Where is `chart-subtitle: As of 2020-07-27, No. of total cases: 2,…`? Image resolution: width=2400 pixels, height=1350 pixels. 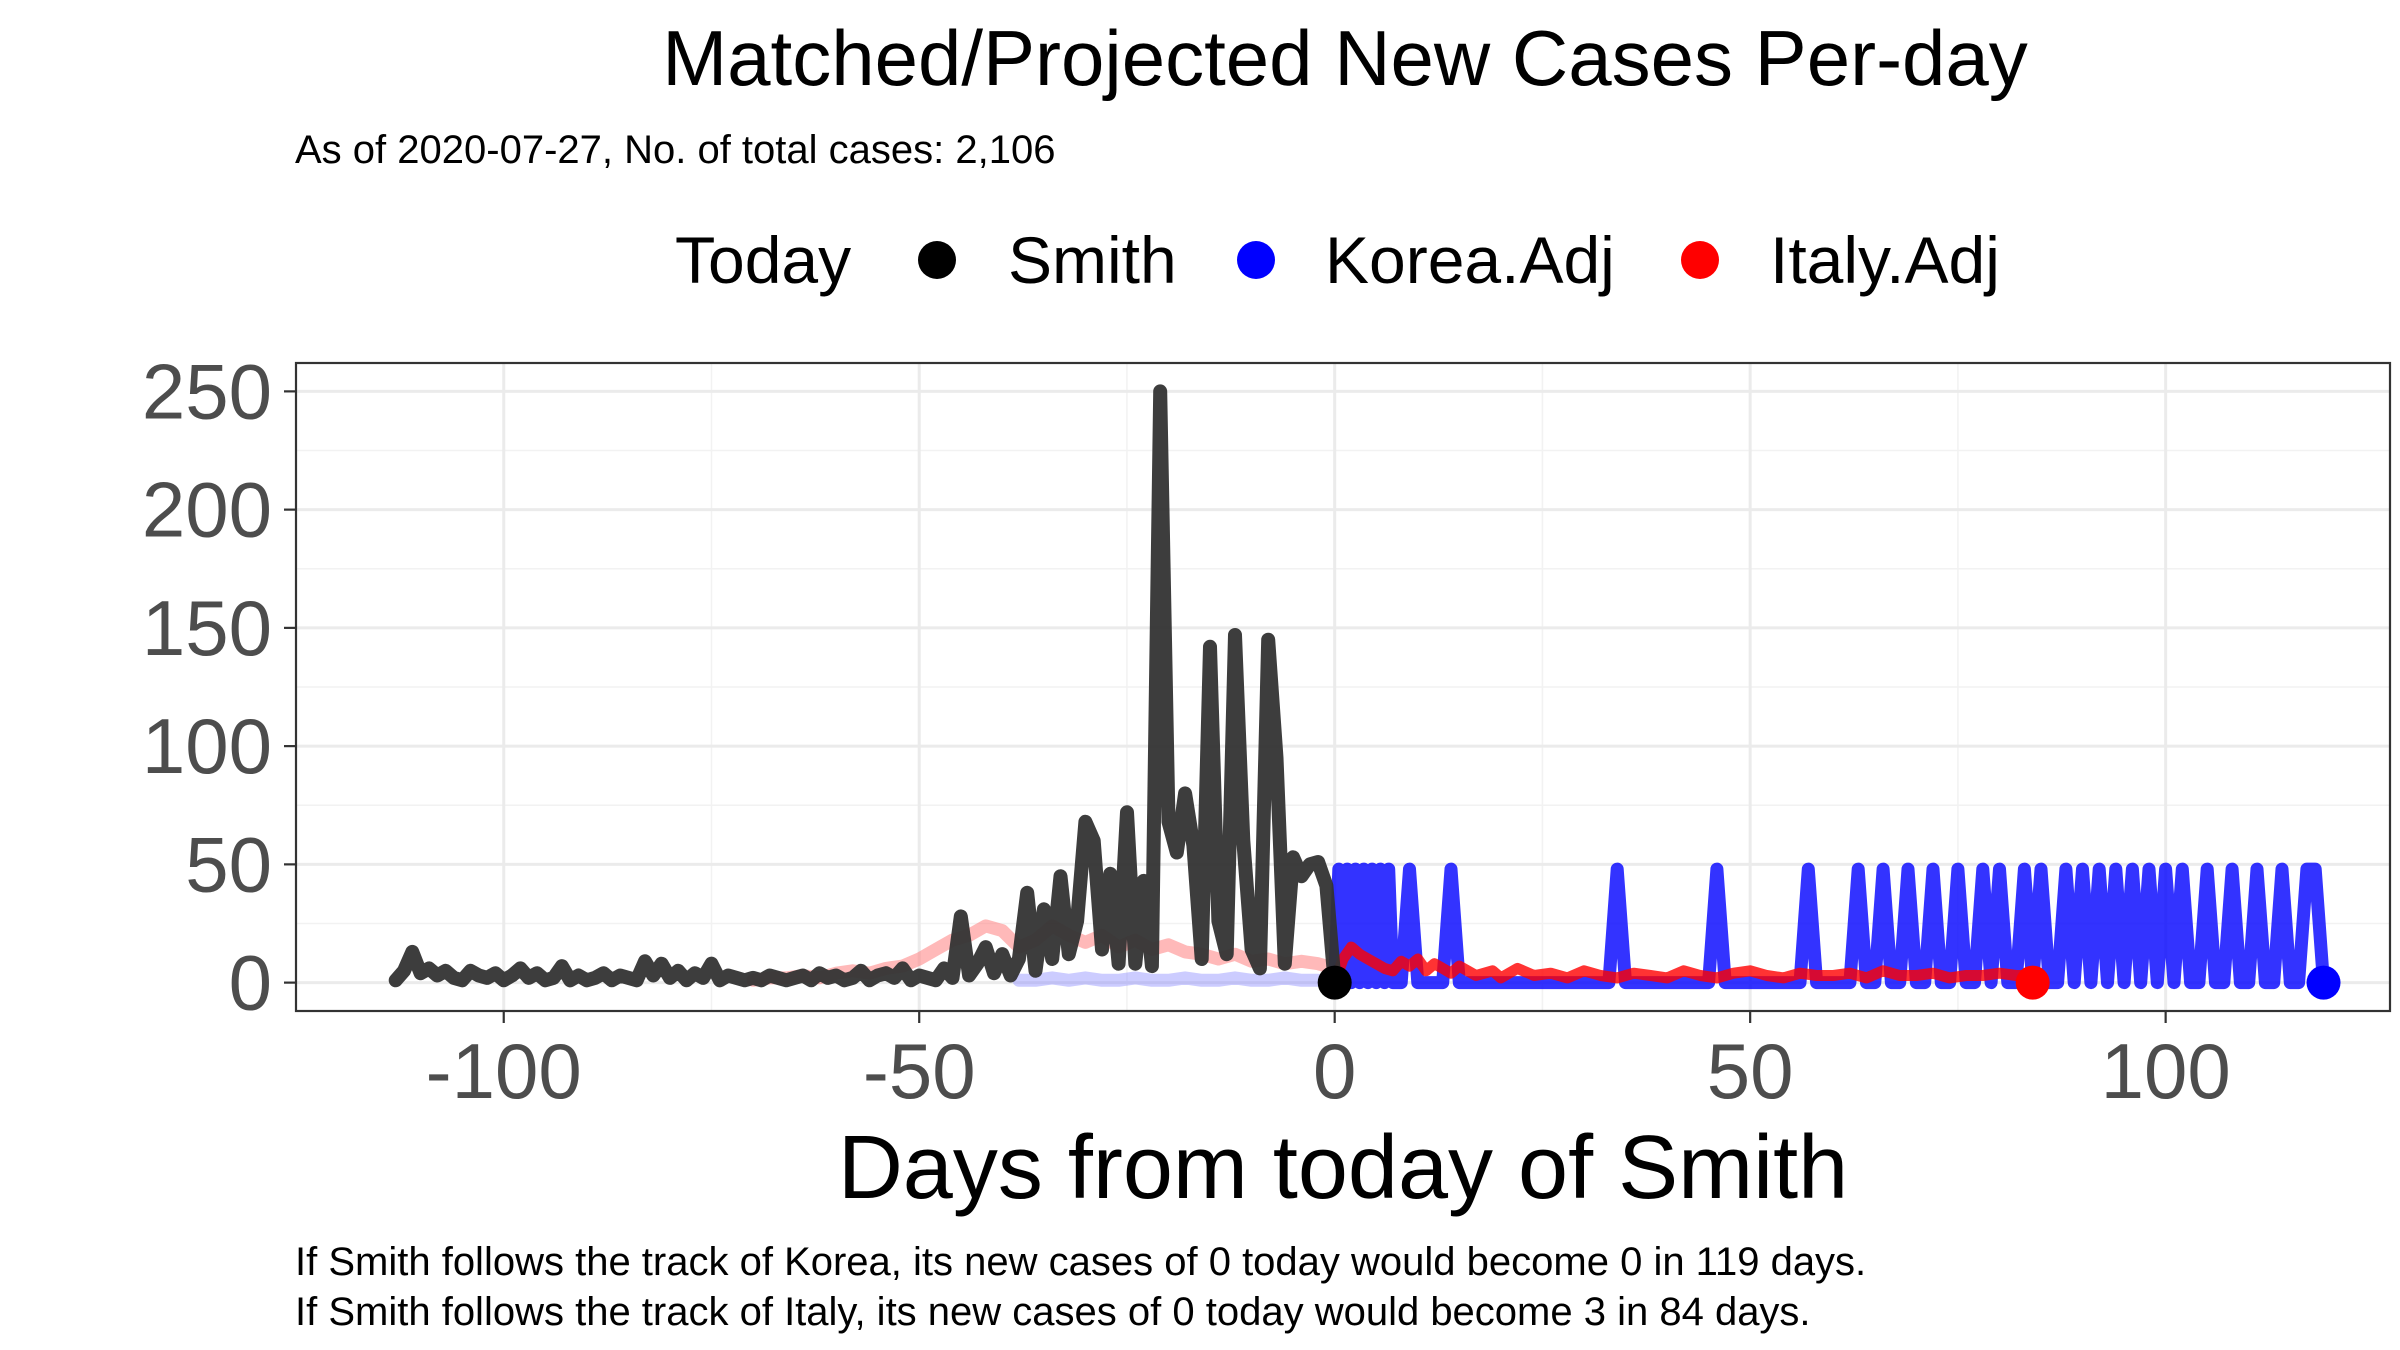 chart-subtitle: As of 2020-07-27, No. of total cases: 2,… is located at coordinates (675, 150).